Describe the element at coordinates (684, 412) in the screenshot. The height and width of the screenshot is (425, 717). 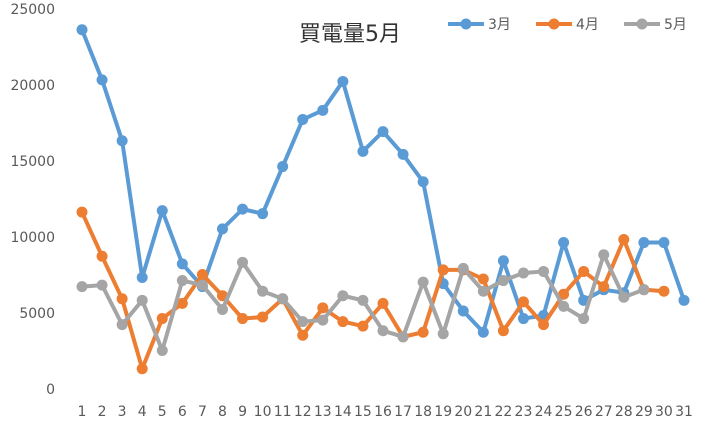
I see `x-tick-label: 31` at that location.